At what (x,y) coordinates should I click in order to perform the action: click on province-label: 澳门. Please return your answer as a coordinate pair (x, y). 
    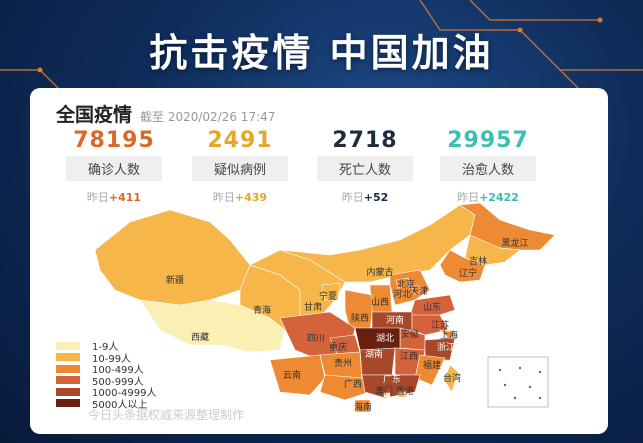
    Looking at the image, I should click on (384, 391).